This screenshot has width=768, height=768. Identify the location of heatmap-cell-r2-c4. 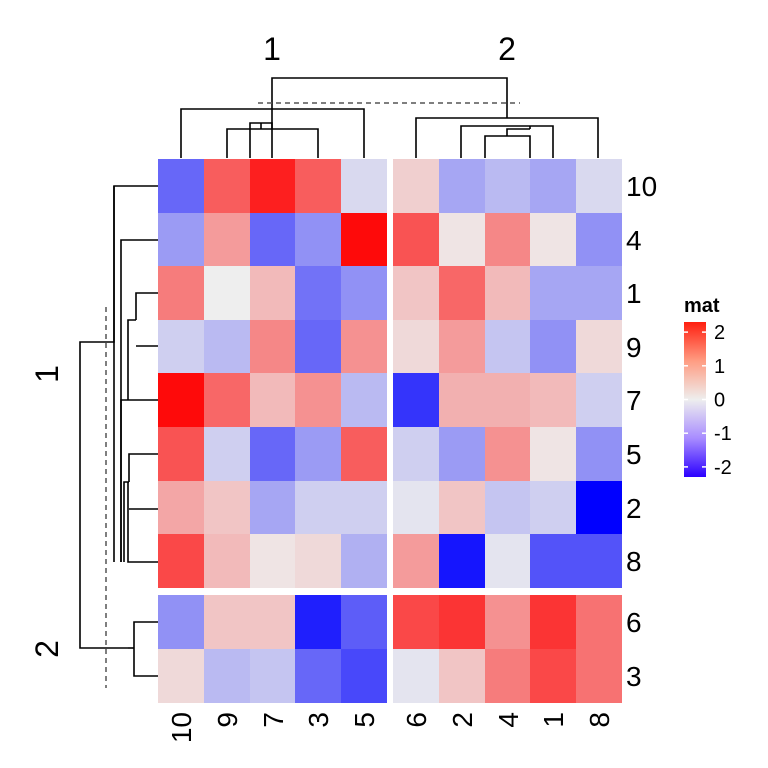
(508, 508).